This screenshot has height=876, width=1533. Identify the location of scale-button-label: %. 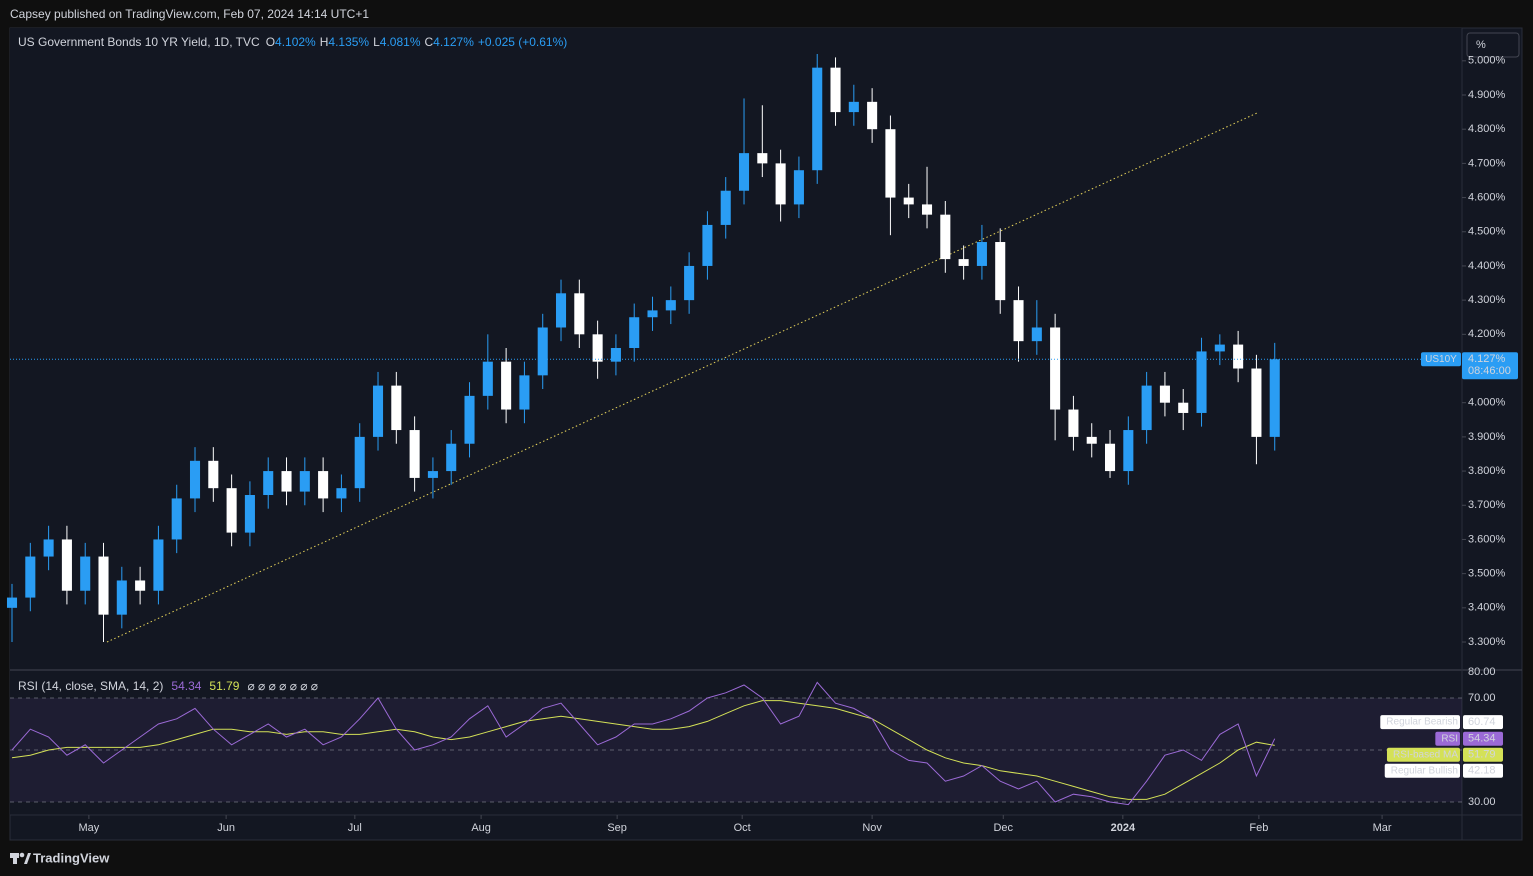
(1481, 45).